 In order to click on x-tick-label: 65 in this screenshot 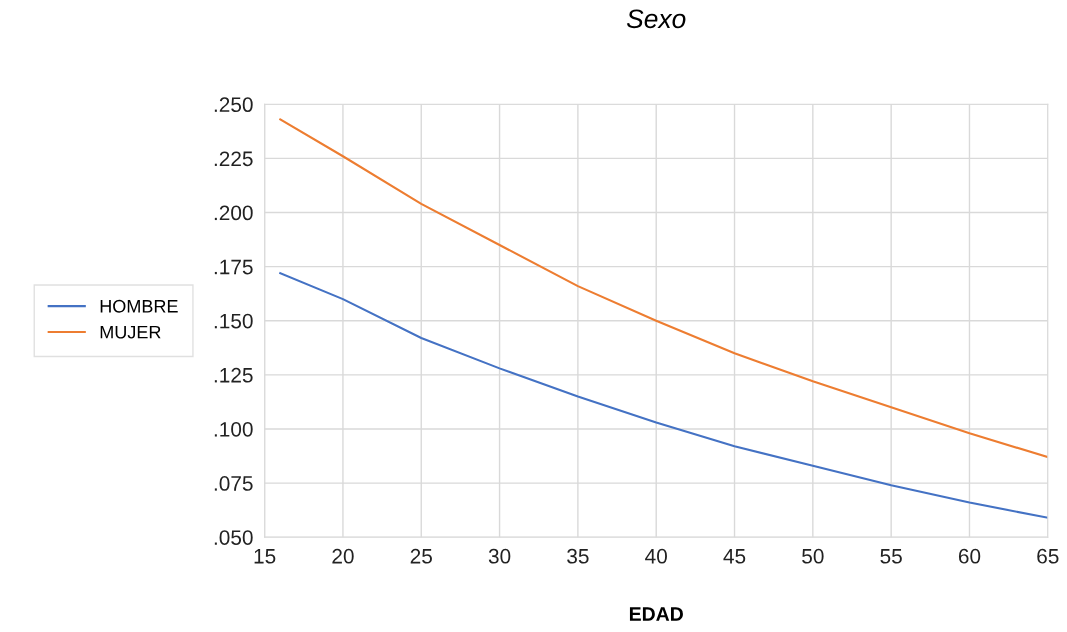, I will do `click(1048, 556)`.